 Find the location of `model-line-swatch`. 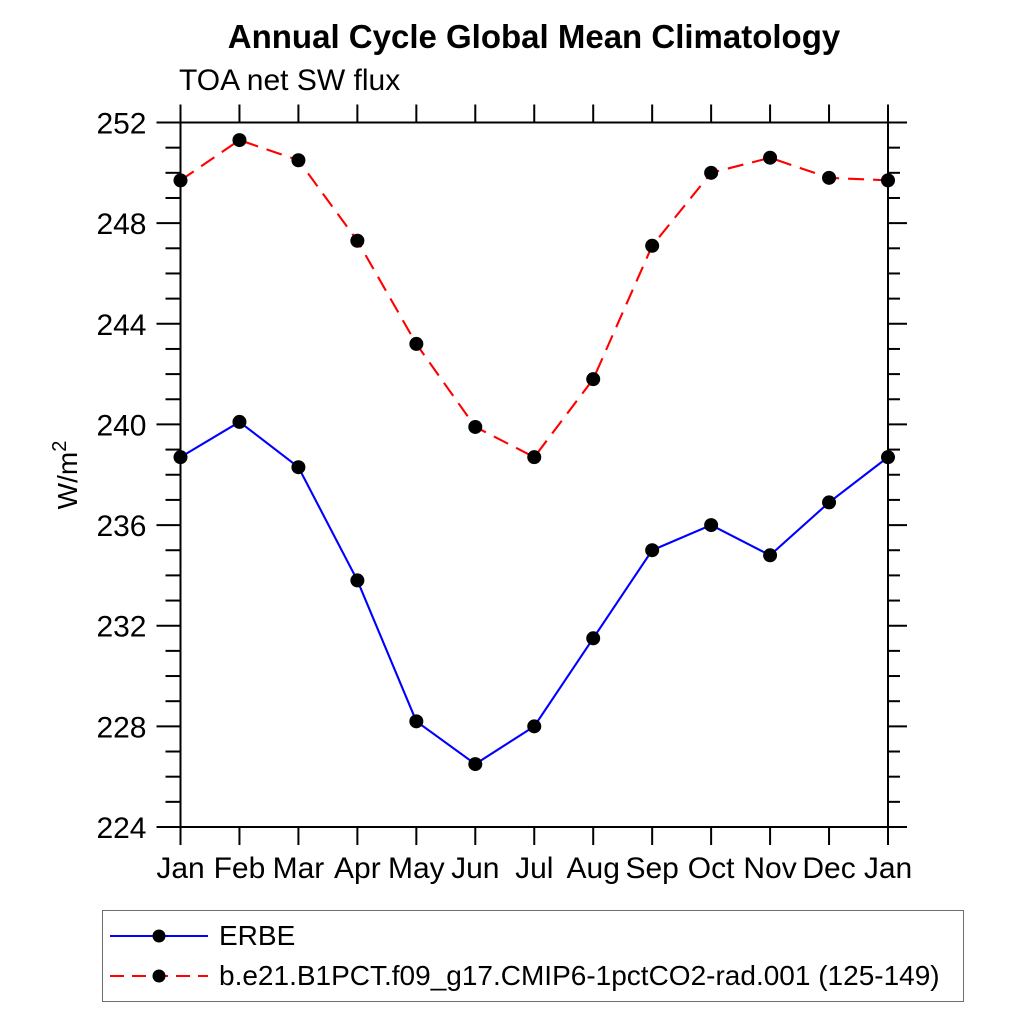

model-line-swatch is located at coordinates (159, 976).